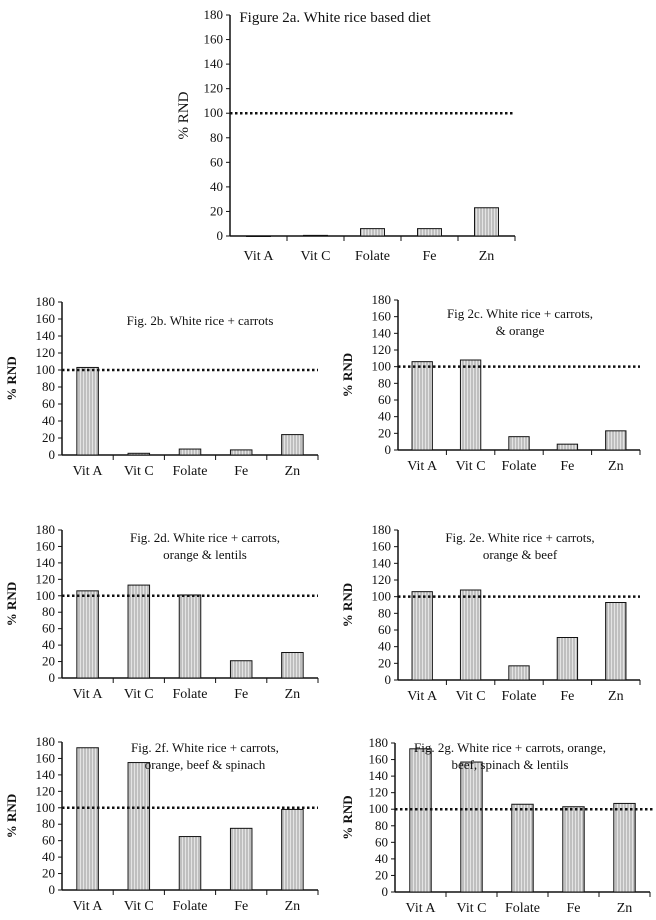  Describe the element at coordinates (205, 747) in the screenshot. I see `chart-title: Fig. 2f. White rice + carrots,` at that location.